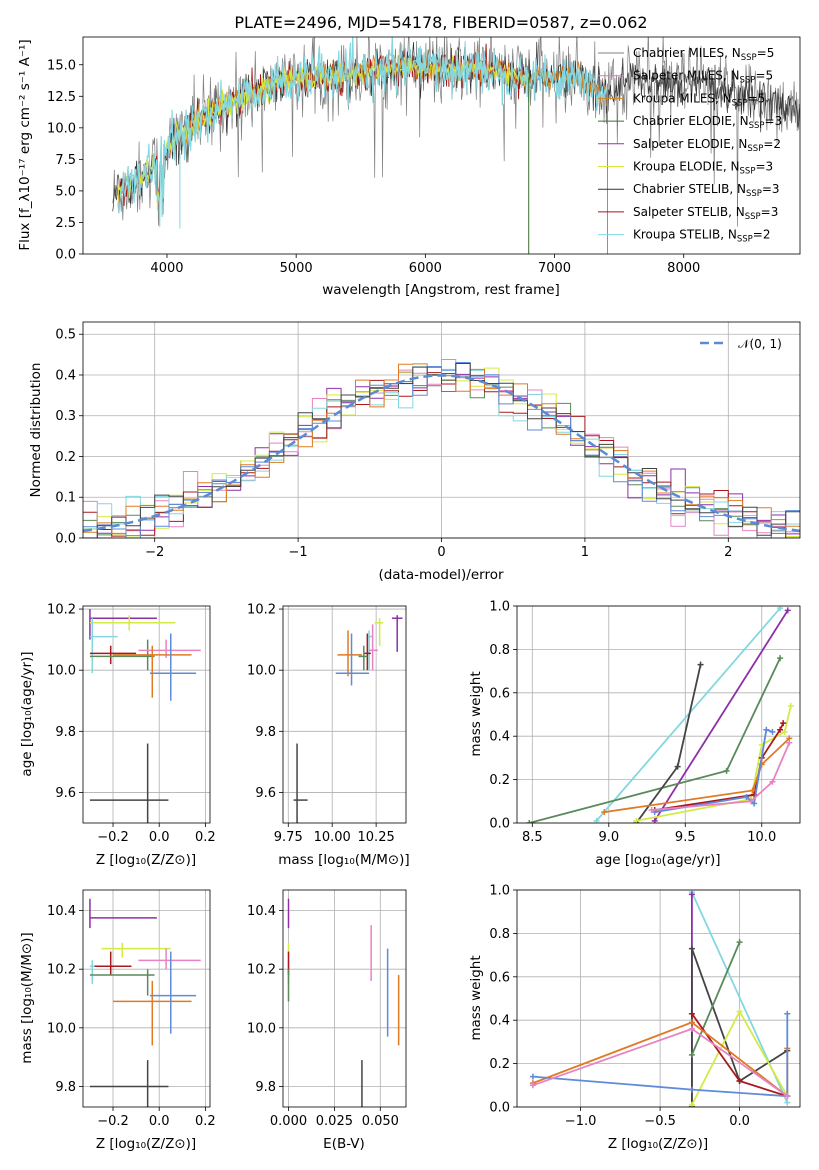 The image size is (819, 1170). What do you see at coordinates (703, 54) in the screenshot?
I see `legend-label: Chabrier MILES, NSSP=5` at bounding box center [703, 54].